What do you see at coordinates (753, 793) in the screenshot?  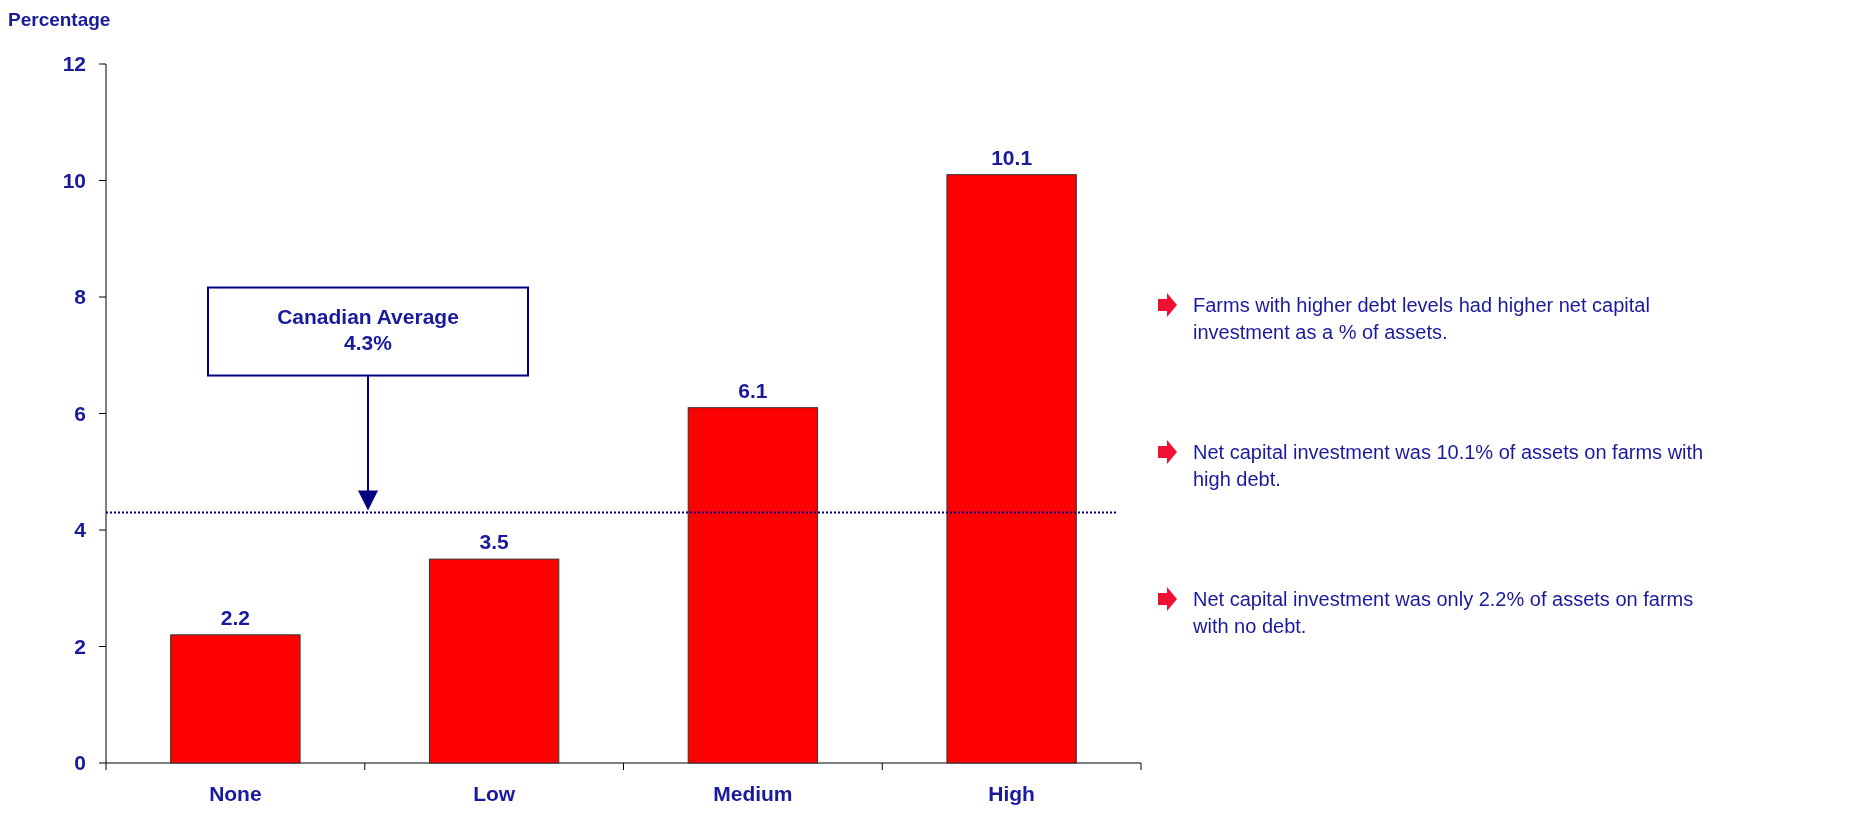 I see `x-tick-label: Medium` at bounding box center [753, 793].